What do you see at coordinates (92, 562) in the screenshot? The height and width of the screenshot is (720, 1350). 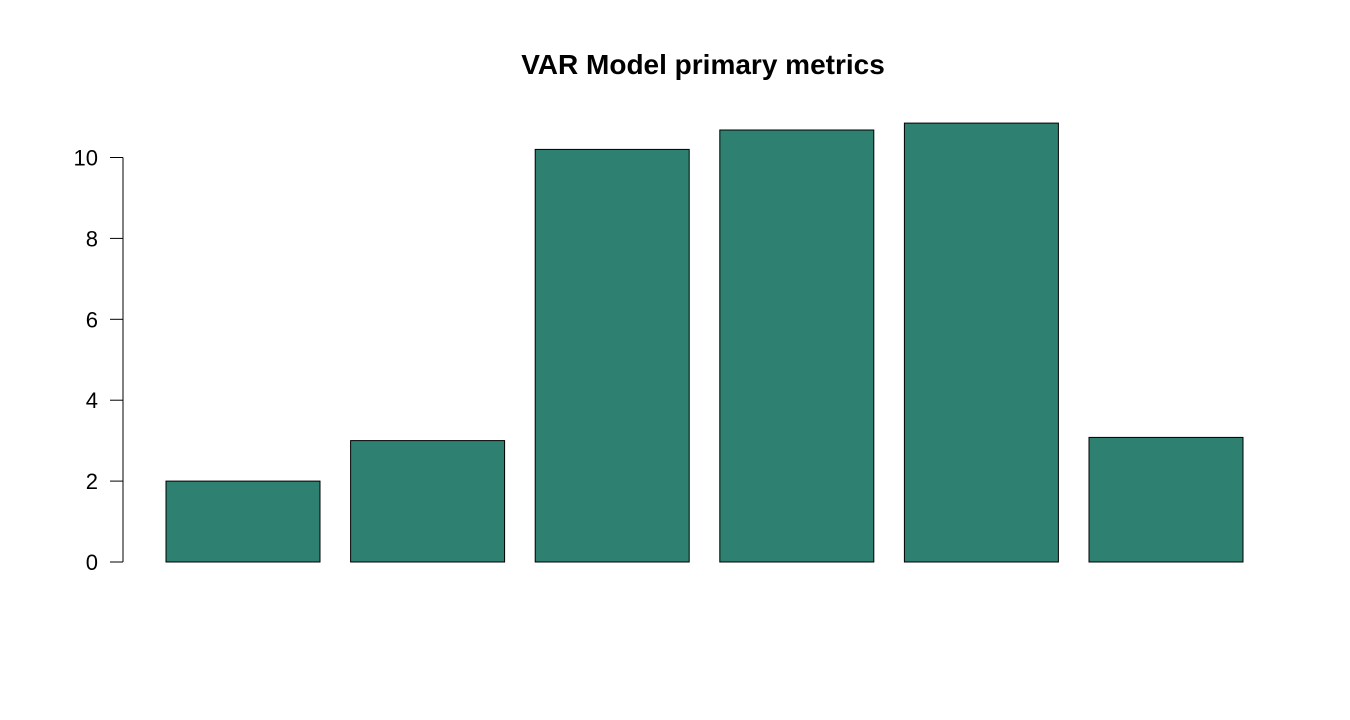 I see `y-tick-label: 0` at bounding box center [92, 562].